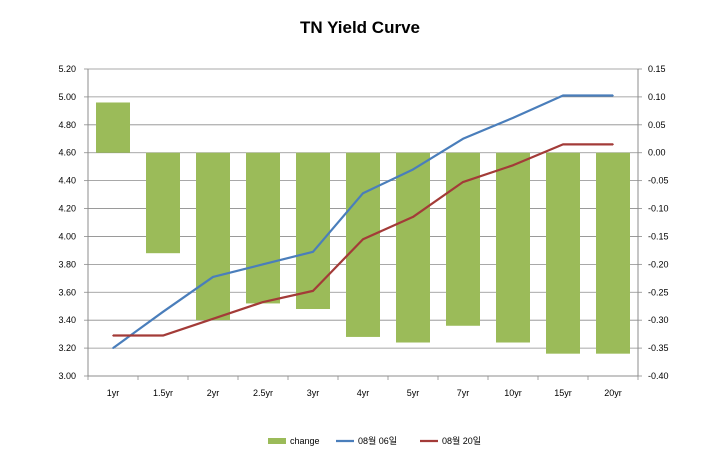 The height and width of the screenshot is (465, 720). What do you see at coordinates (67, 209) in the screenshot?
I see `y-left-tick-label: 4.20` at bounding box center [67, 209].